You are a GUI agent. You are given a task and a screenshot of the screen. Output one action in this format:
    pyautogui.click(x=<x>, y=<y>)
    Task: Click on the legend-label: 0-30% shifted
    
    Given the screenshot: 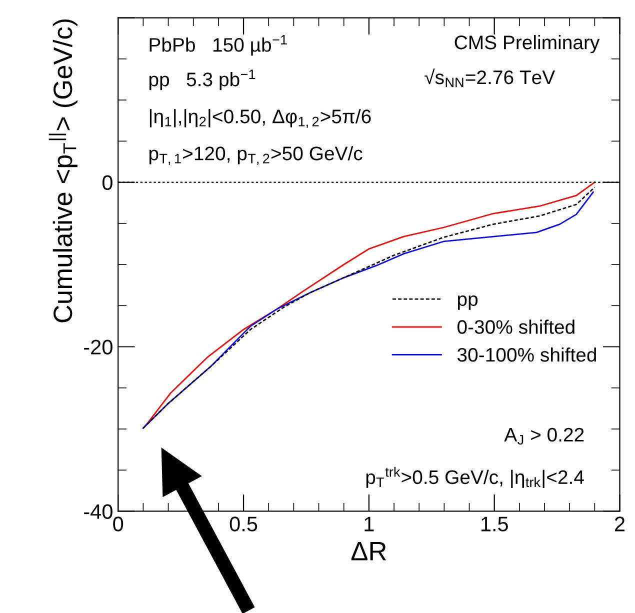 What is the action you would take?
    pyautogui.click(x=515, y=327)
    